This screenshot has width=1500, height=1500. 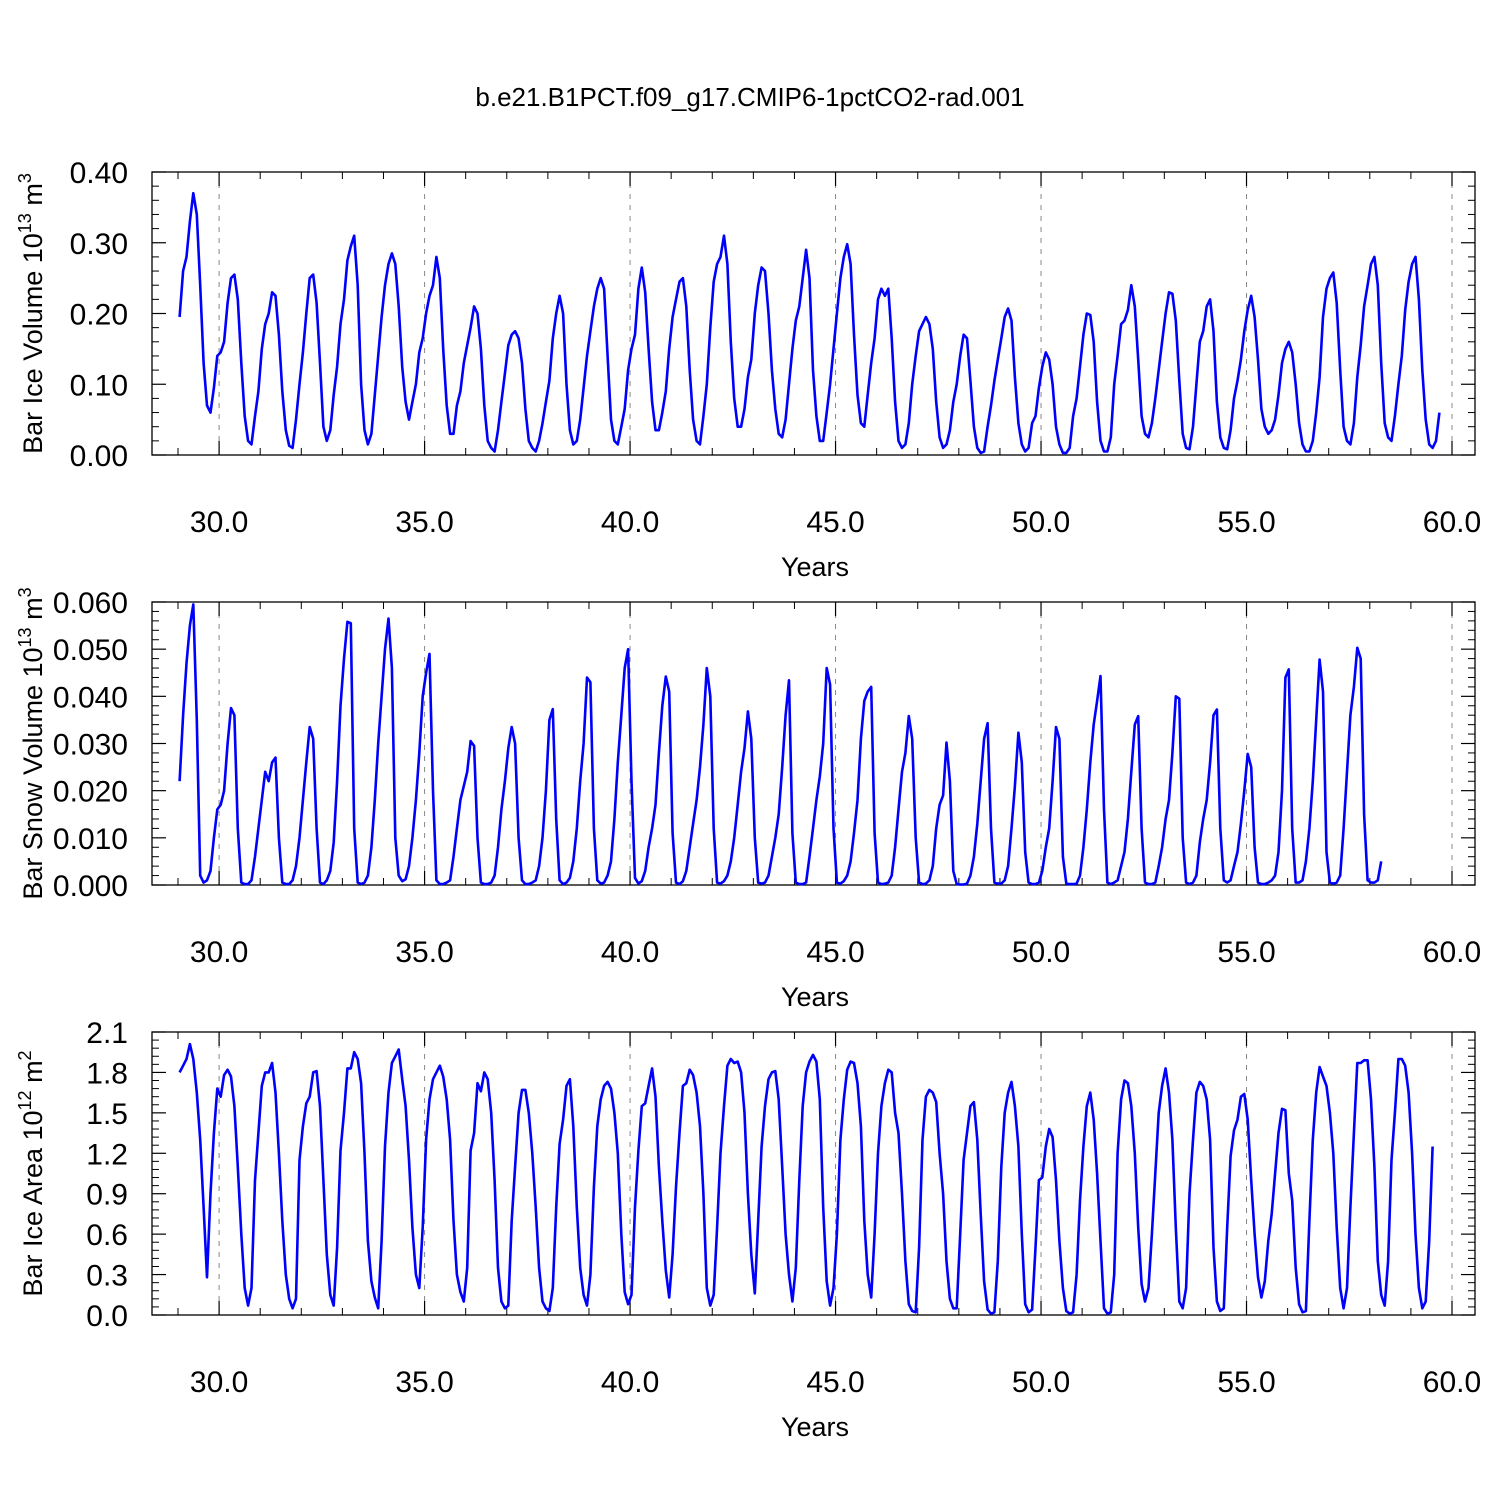 I want to click on y-tick-label: 0.040, so click(x=90, y=697).